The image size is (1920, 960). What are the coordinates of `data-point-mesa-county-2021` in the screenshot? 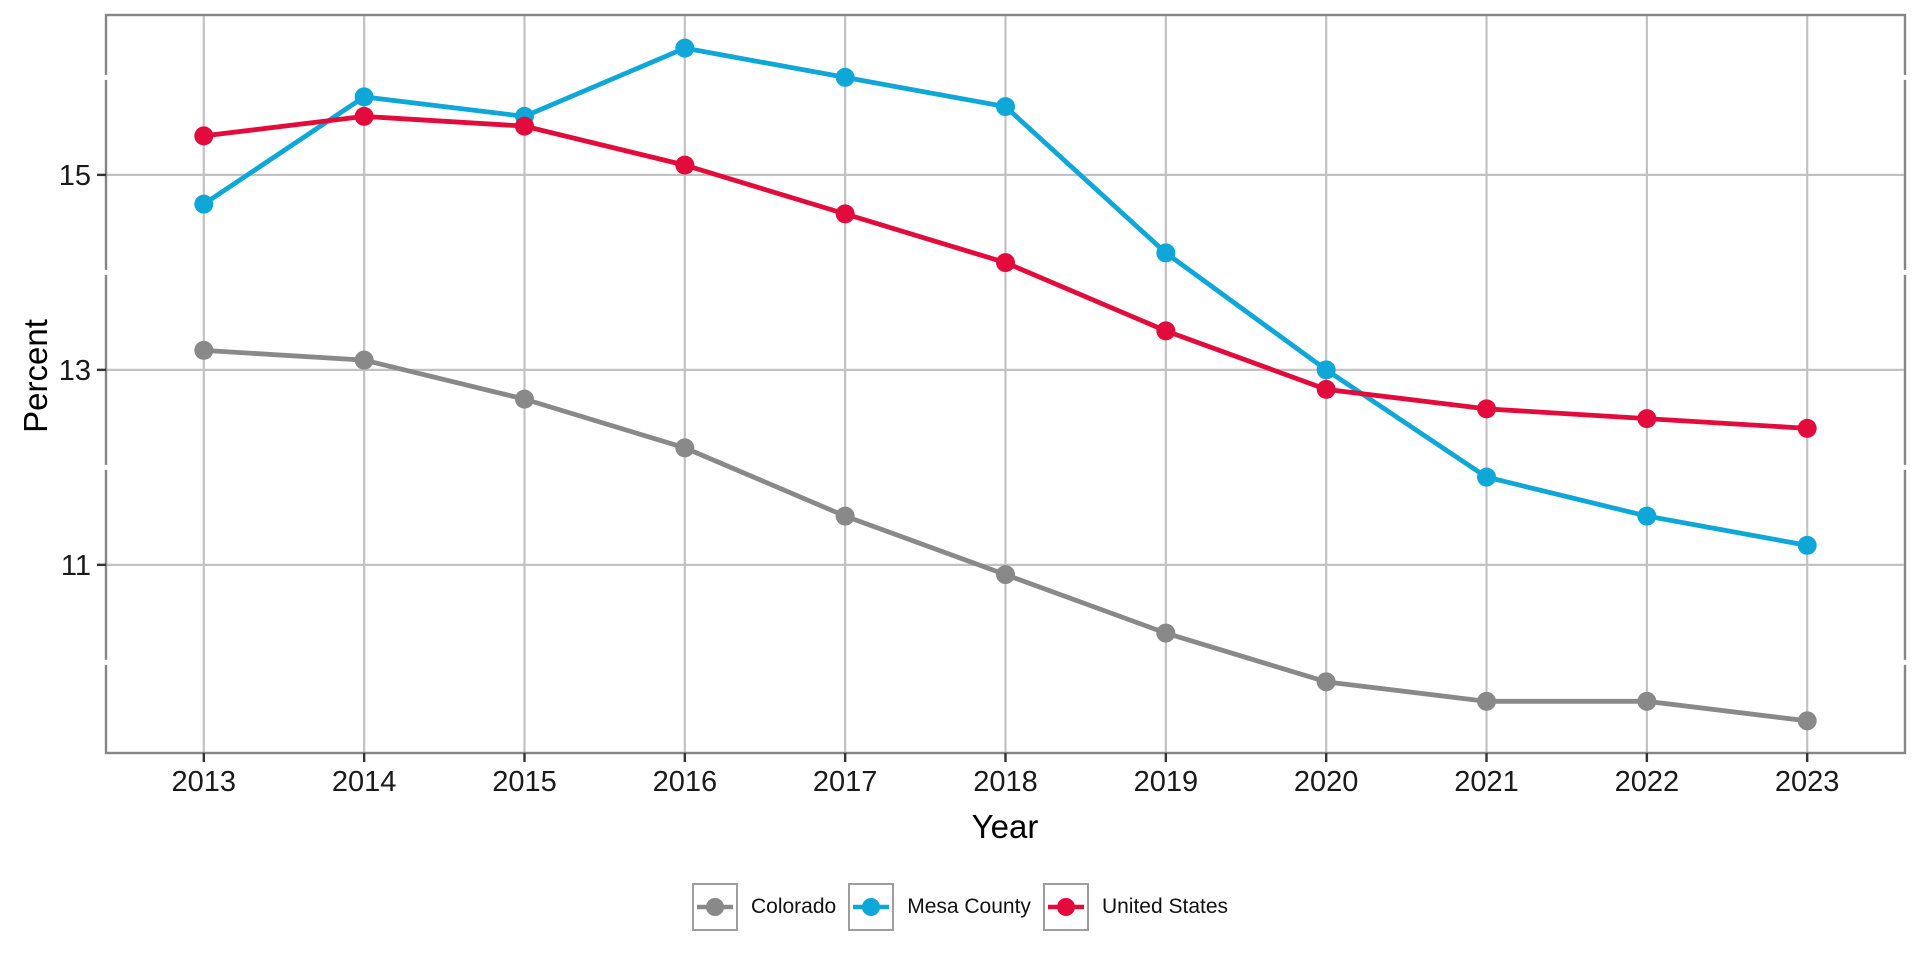 It's located at (1487, 477).